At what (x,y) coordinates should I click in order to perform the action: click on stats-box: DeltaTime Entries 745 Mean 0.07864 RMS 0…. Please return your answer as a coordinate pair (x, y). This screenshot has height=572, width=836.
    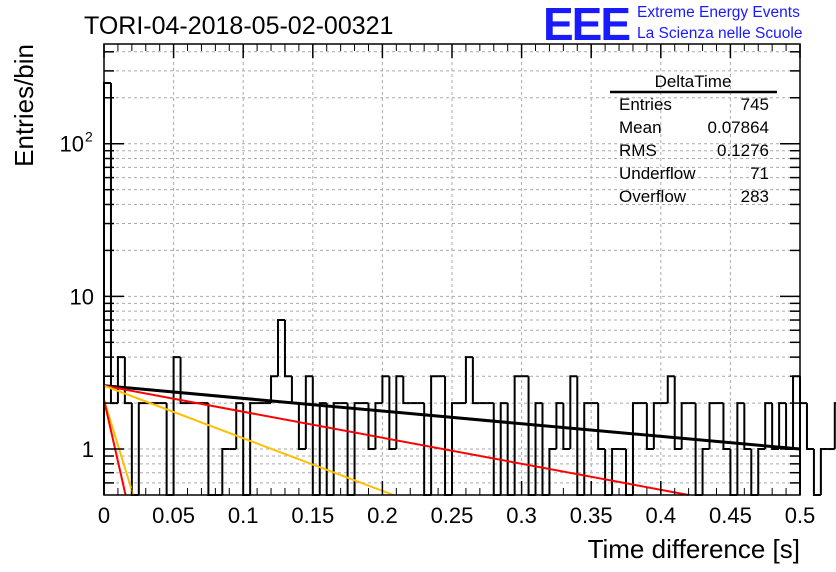
    Looking at the image, I should click on (693, 139).